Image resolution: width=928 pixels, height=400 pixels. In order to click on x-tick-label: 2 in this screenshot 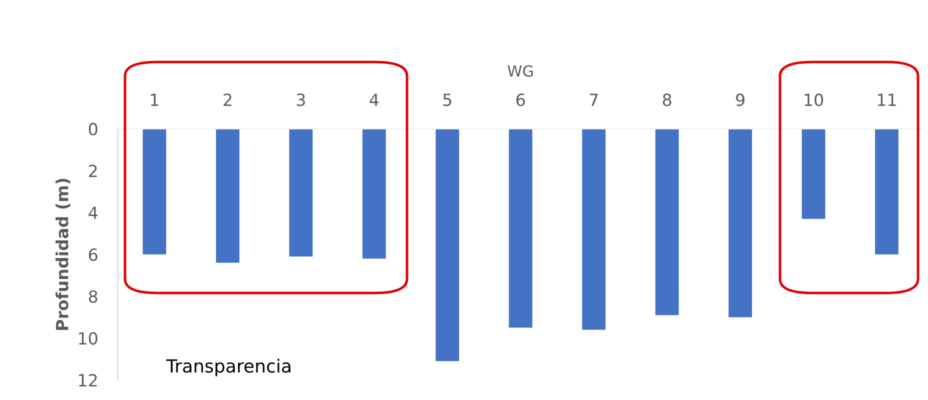, I will do `click(228, 100)`.